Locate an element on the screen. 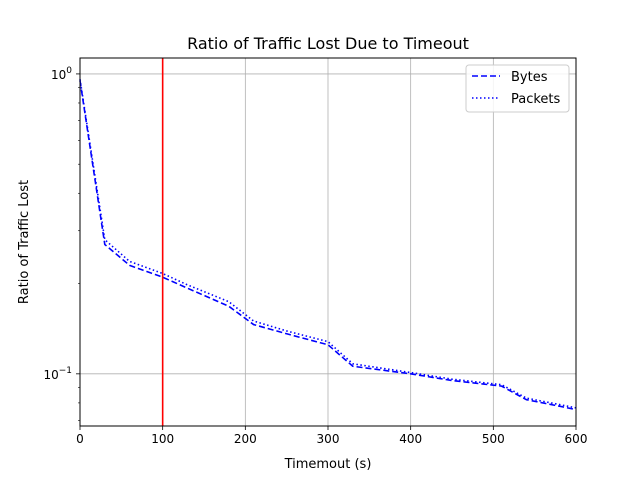  y-tick-label-exponent: 0 is located at coordinates (69, 71).